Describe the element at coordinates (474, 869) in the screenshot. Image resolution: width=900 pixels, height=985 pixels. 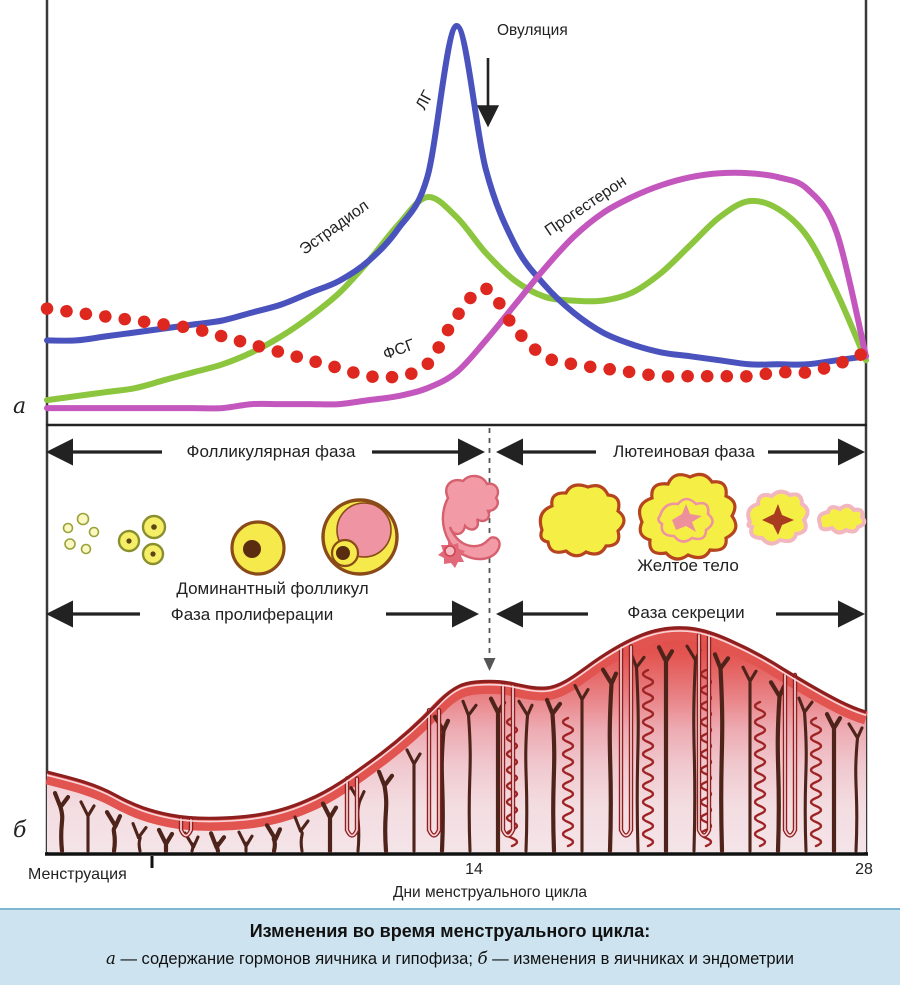
I see `day-14-tick-label: 14` at that location.